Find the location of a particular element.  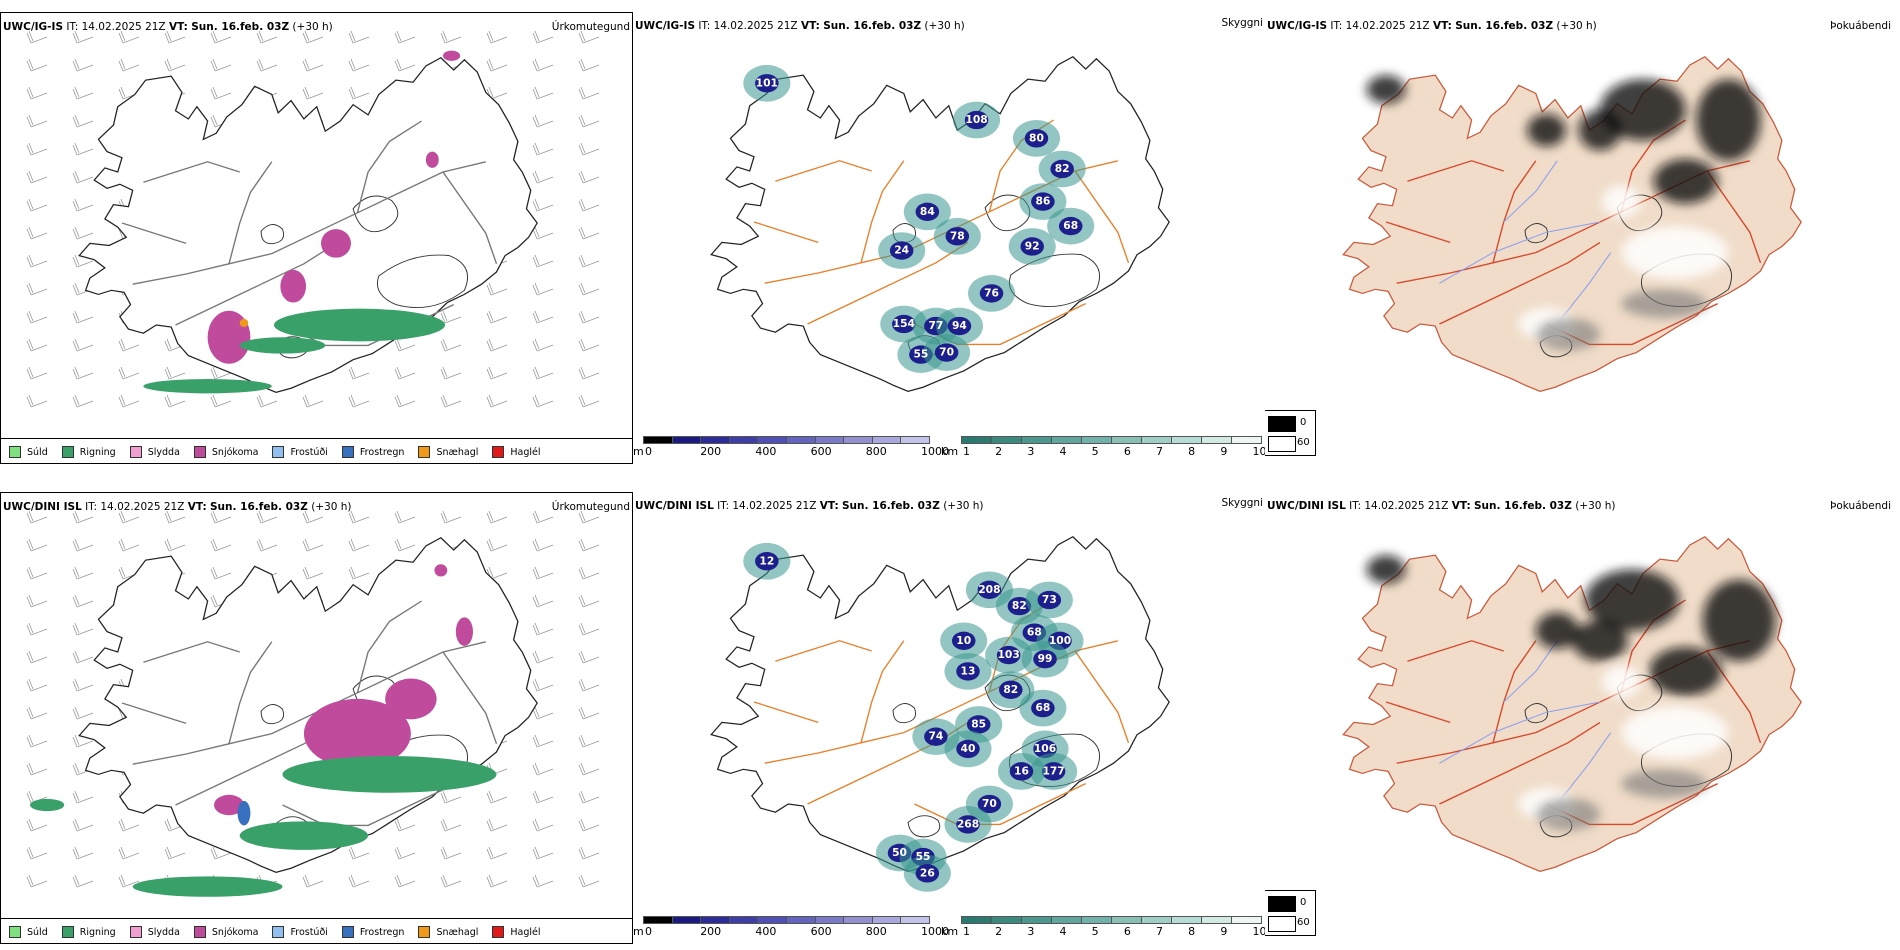

visibility-value: 78 is located at coordinates (957, 237).